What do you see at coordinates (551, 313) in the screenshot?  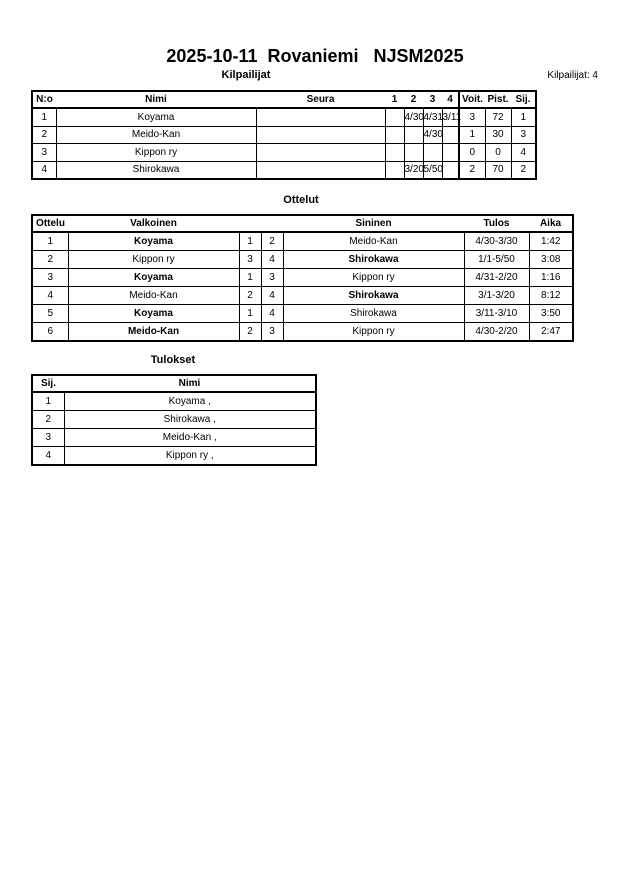 I see `cell-aika: 3:50` at bounding box center [551, 313].